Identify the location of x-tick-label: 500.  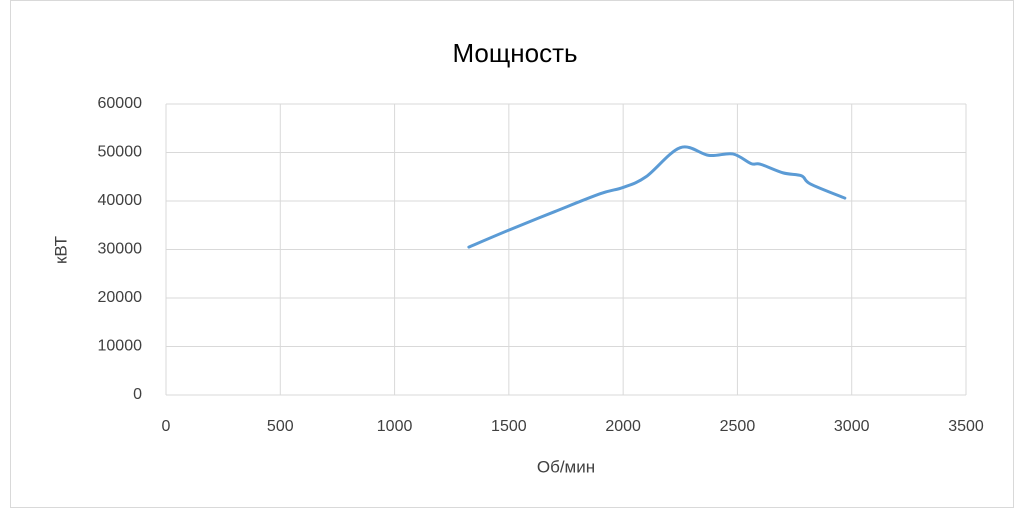
(280, 426).